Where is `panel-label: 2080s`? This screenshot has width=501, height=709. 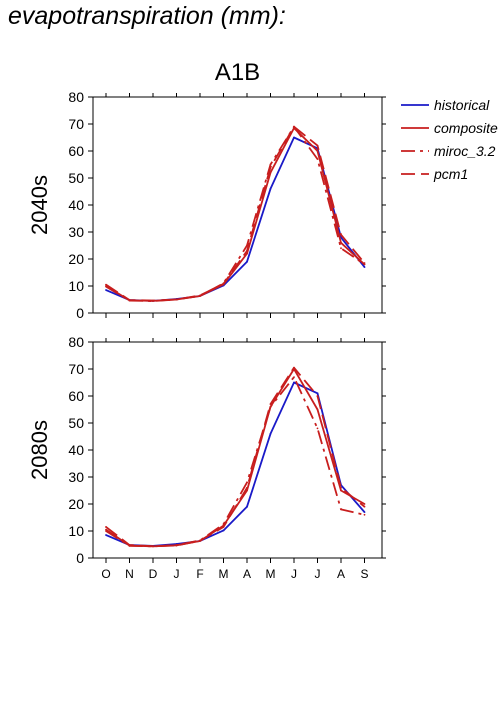 panel-label: 2080s is located at coordinates (39, 450).